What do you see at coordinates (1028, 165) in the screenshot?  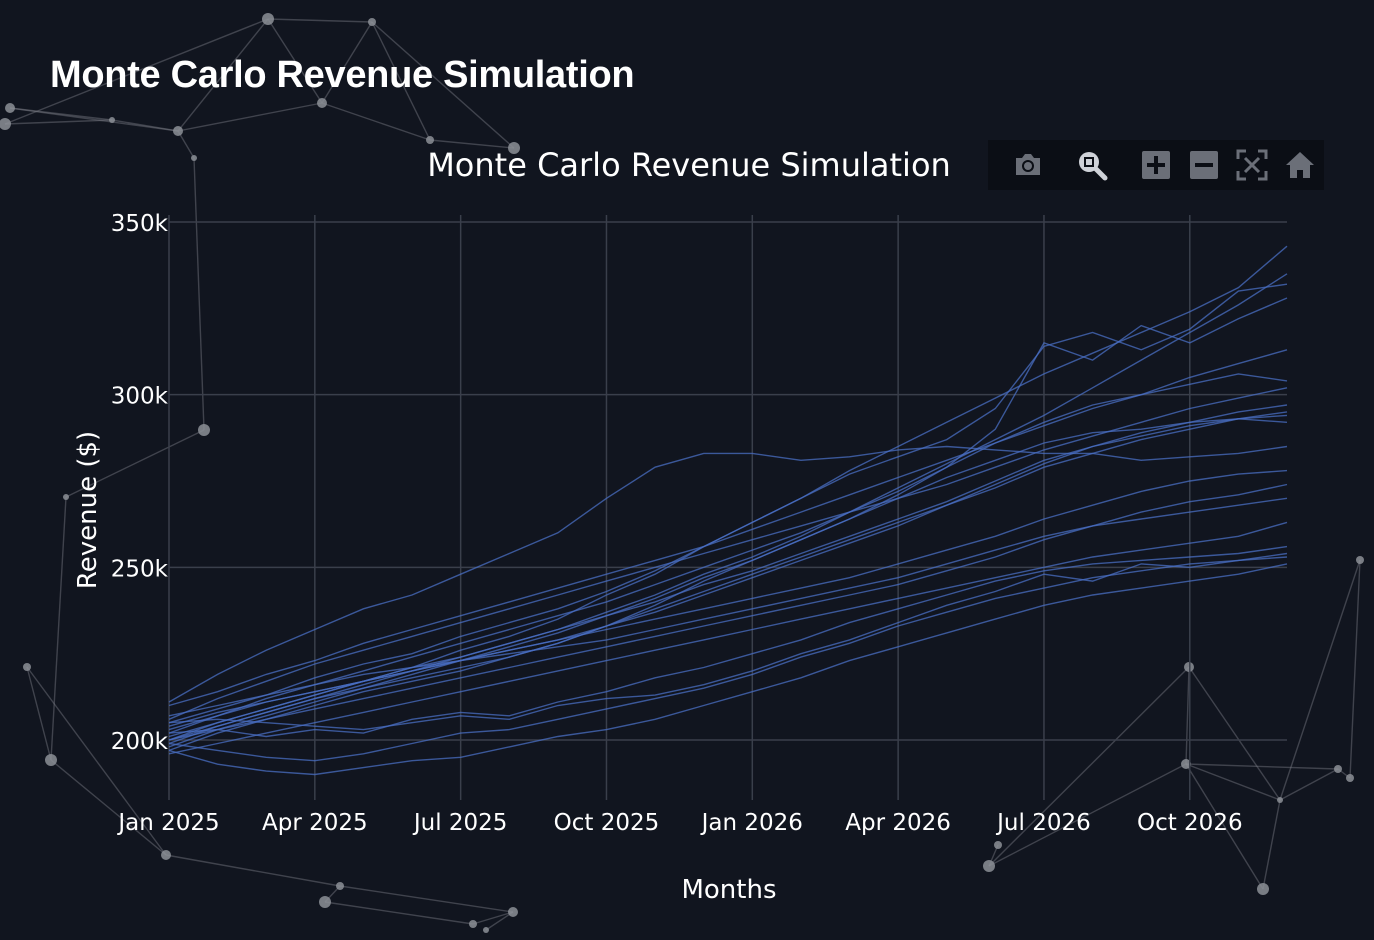 I see `camera-icon` at bounding box center [1028, 165].